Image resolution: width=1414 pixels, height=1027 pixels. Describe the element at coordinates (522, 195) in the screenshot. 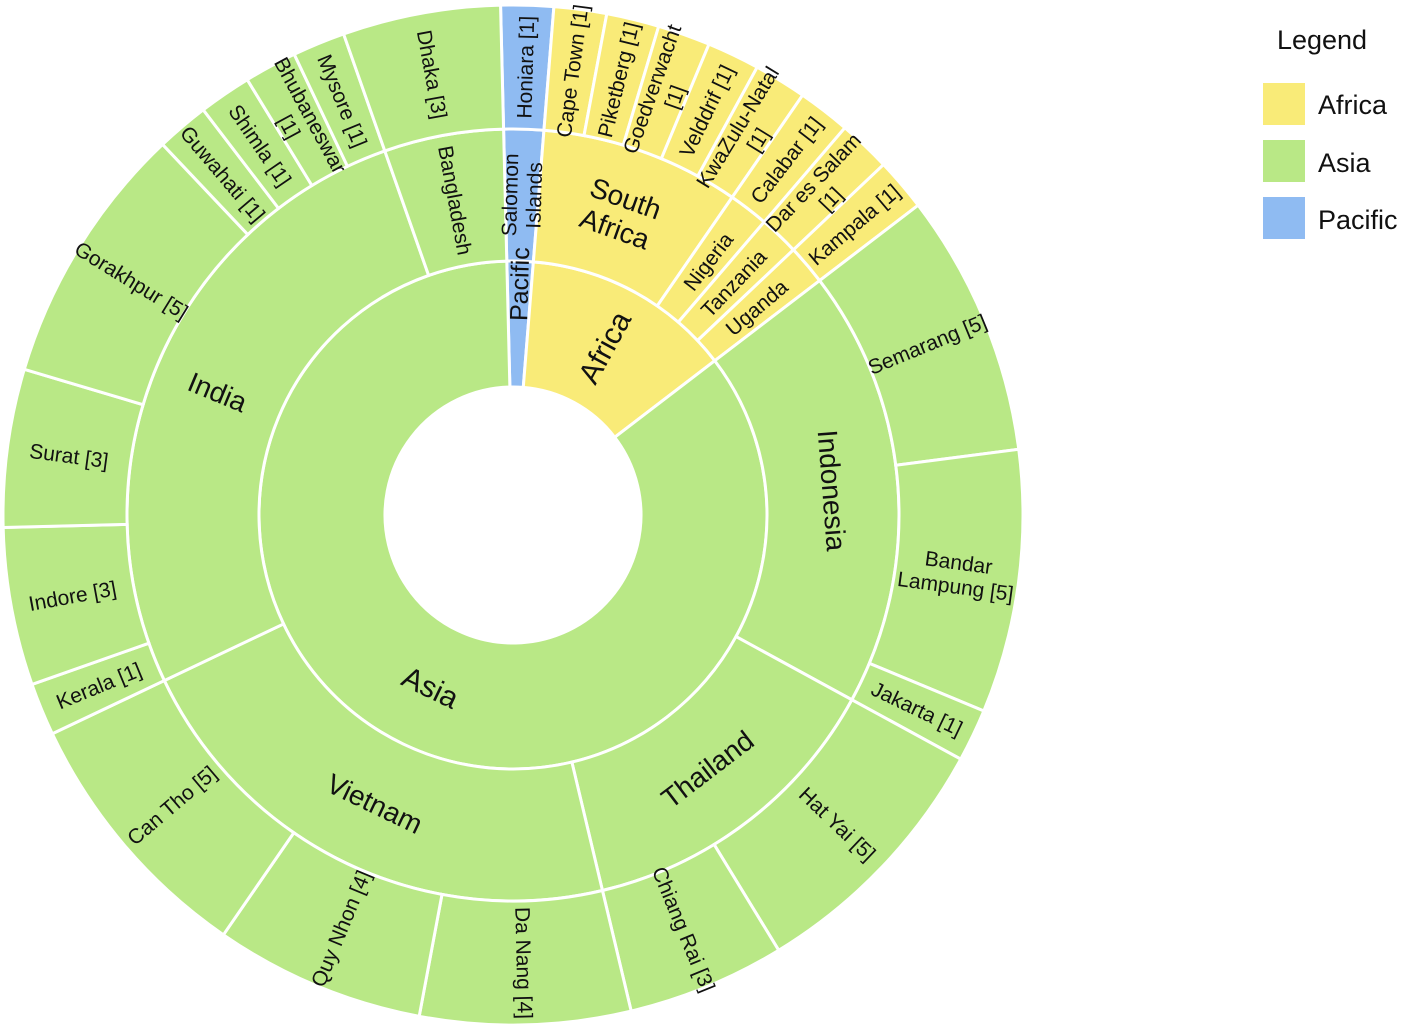

I see `country-label-salomon-islands: SalomonIslands` at that location.